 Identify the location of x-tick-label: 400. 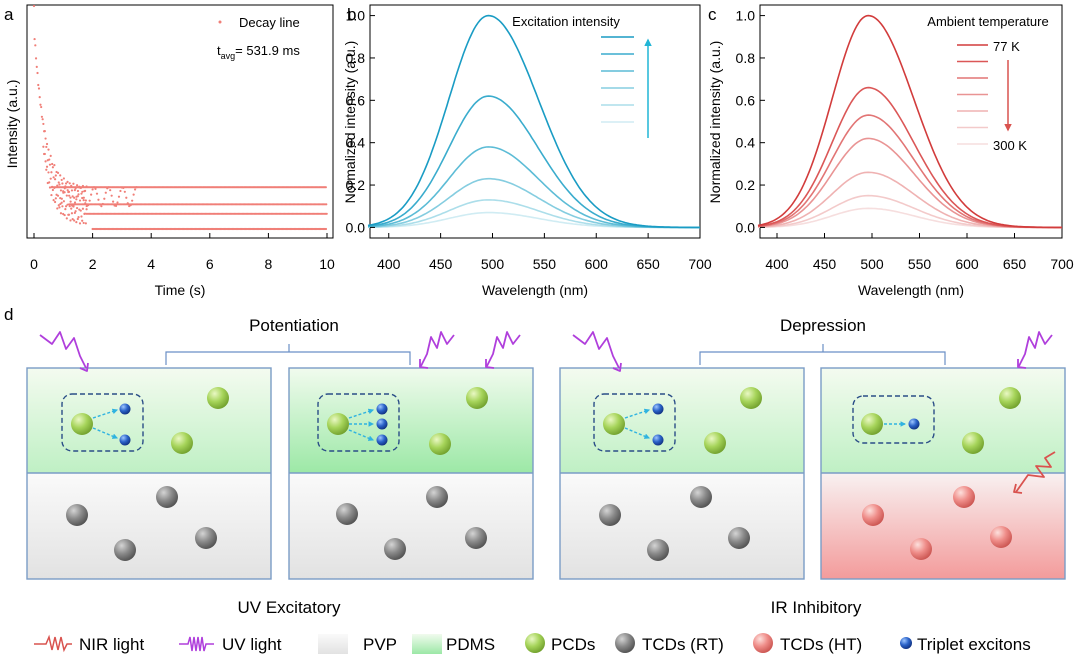
(389, 264).